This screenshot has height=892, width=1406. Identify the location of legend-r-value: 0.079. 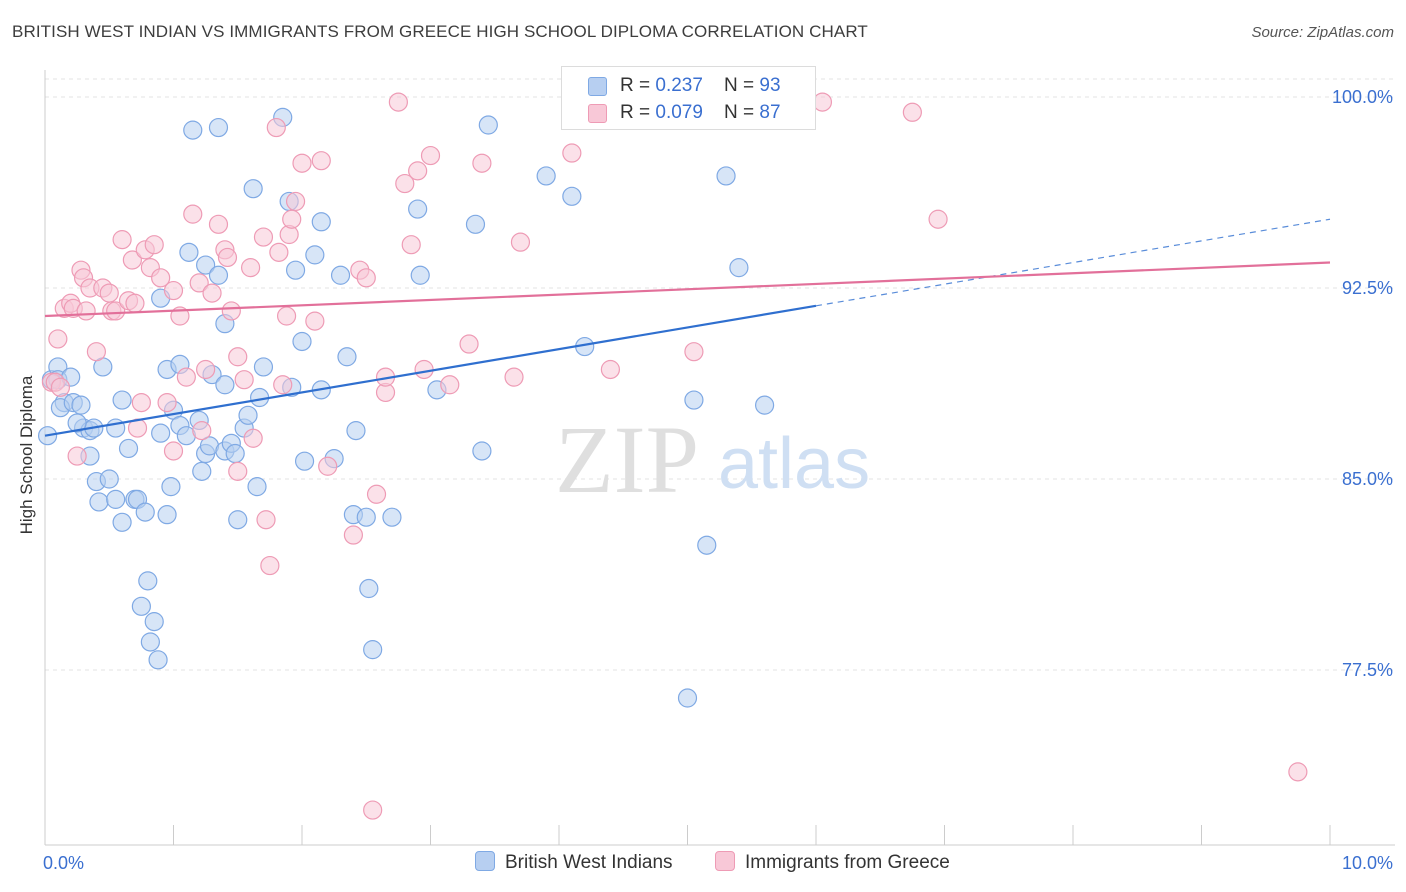
(679, 112).